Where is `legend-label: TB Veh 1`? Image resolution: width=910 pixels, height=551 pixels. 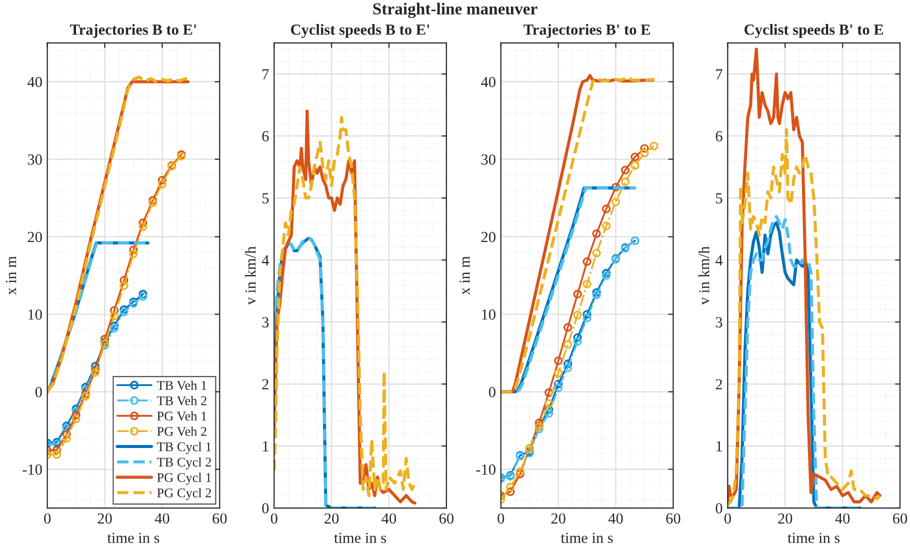 legend-label: TB Veh 1 is located at coordinates (181, 385).